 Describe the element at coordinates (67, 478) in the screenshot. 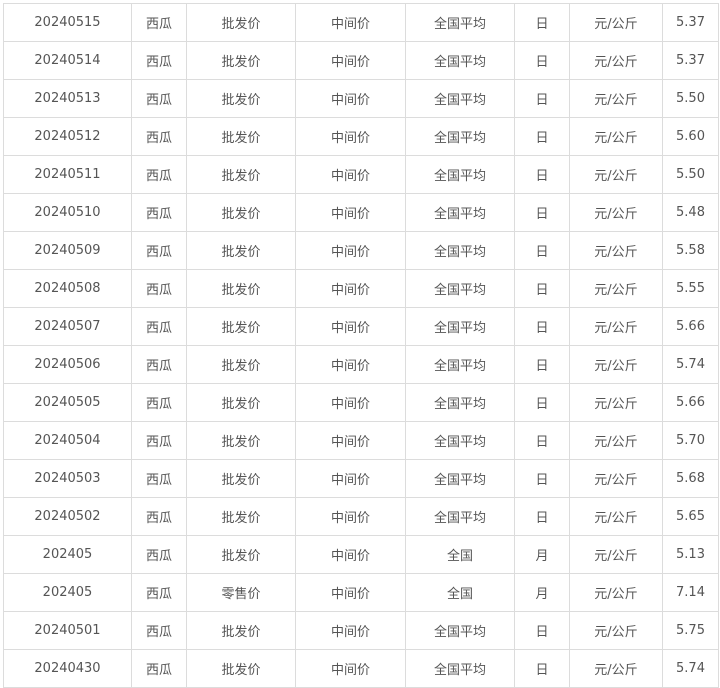

I see `date-cell: 20240503` at that location.